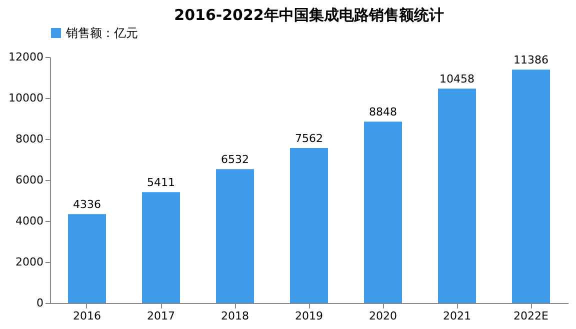 The height and width of the screenshot is (329, 576). Describe the element at coordinates (26, 57) in the screenshot. I see `y-tick-label: 12000` at that location.